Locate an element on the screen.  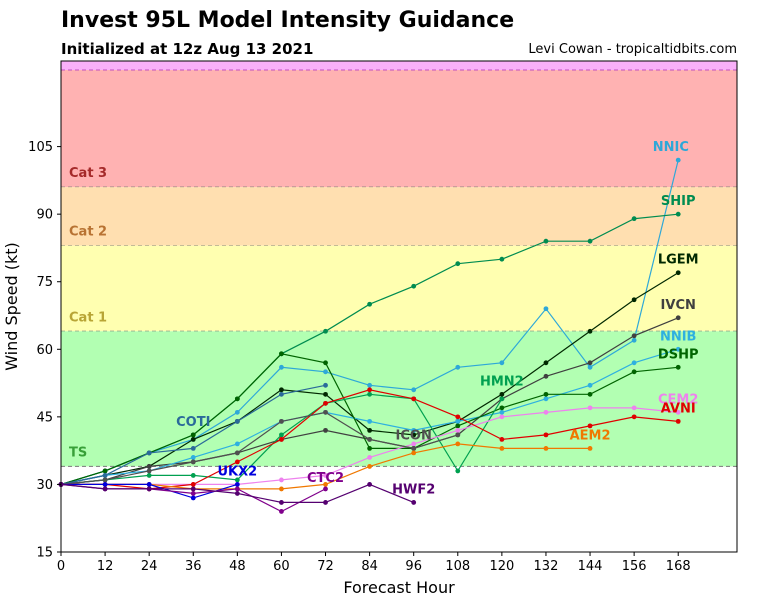
data-point-ivcn is located at coordinates (634, 336).